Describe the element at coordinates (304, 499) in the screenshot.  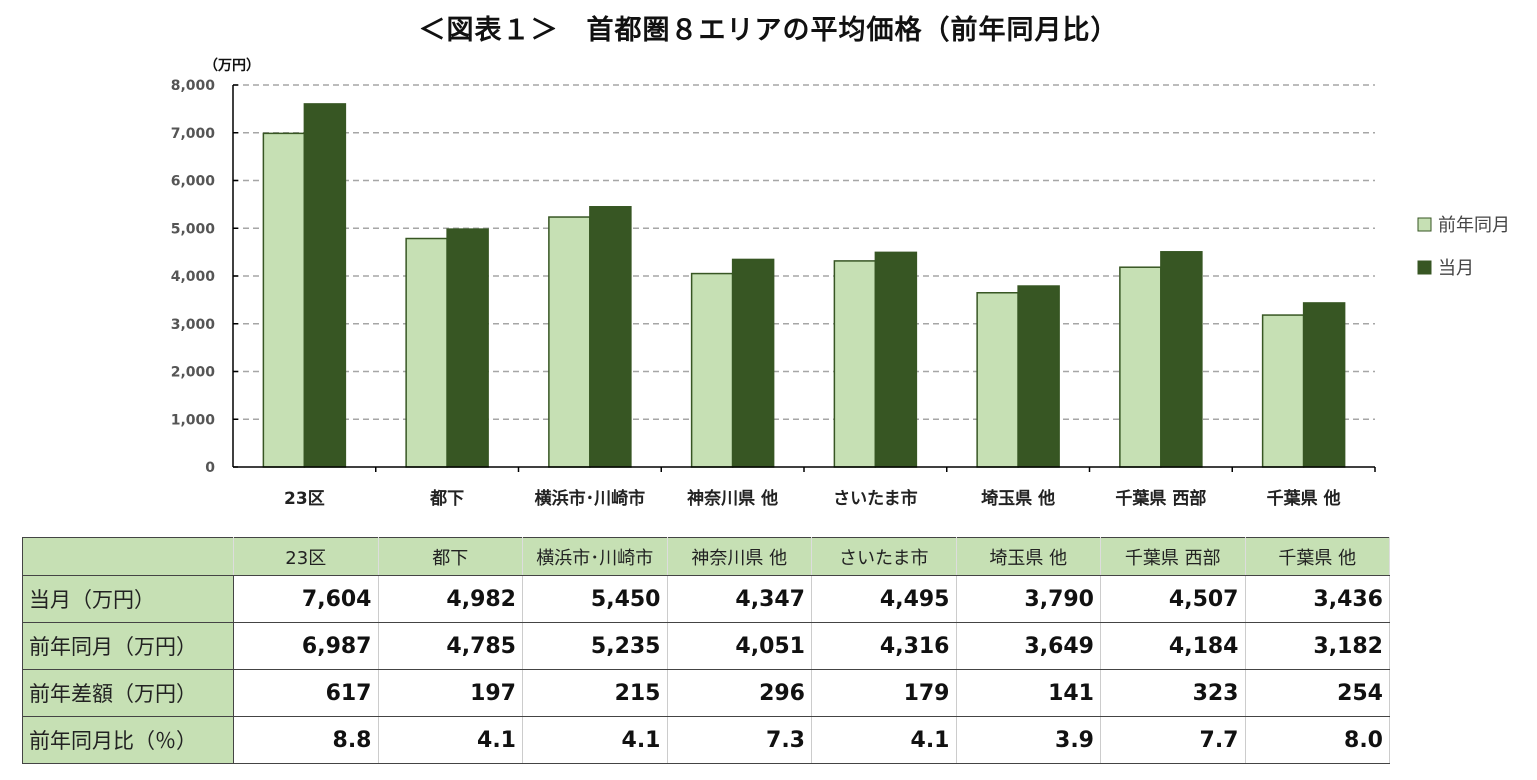
I see `x-tick-label: 23区` at that location.